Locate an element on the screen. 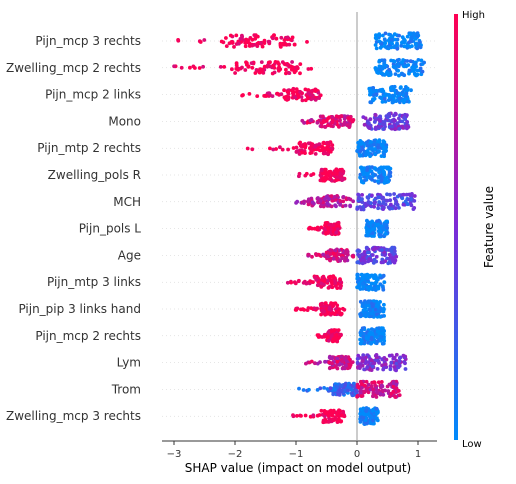  x-tick-label: 0 is located at coordinates (357, 454).